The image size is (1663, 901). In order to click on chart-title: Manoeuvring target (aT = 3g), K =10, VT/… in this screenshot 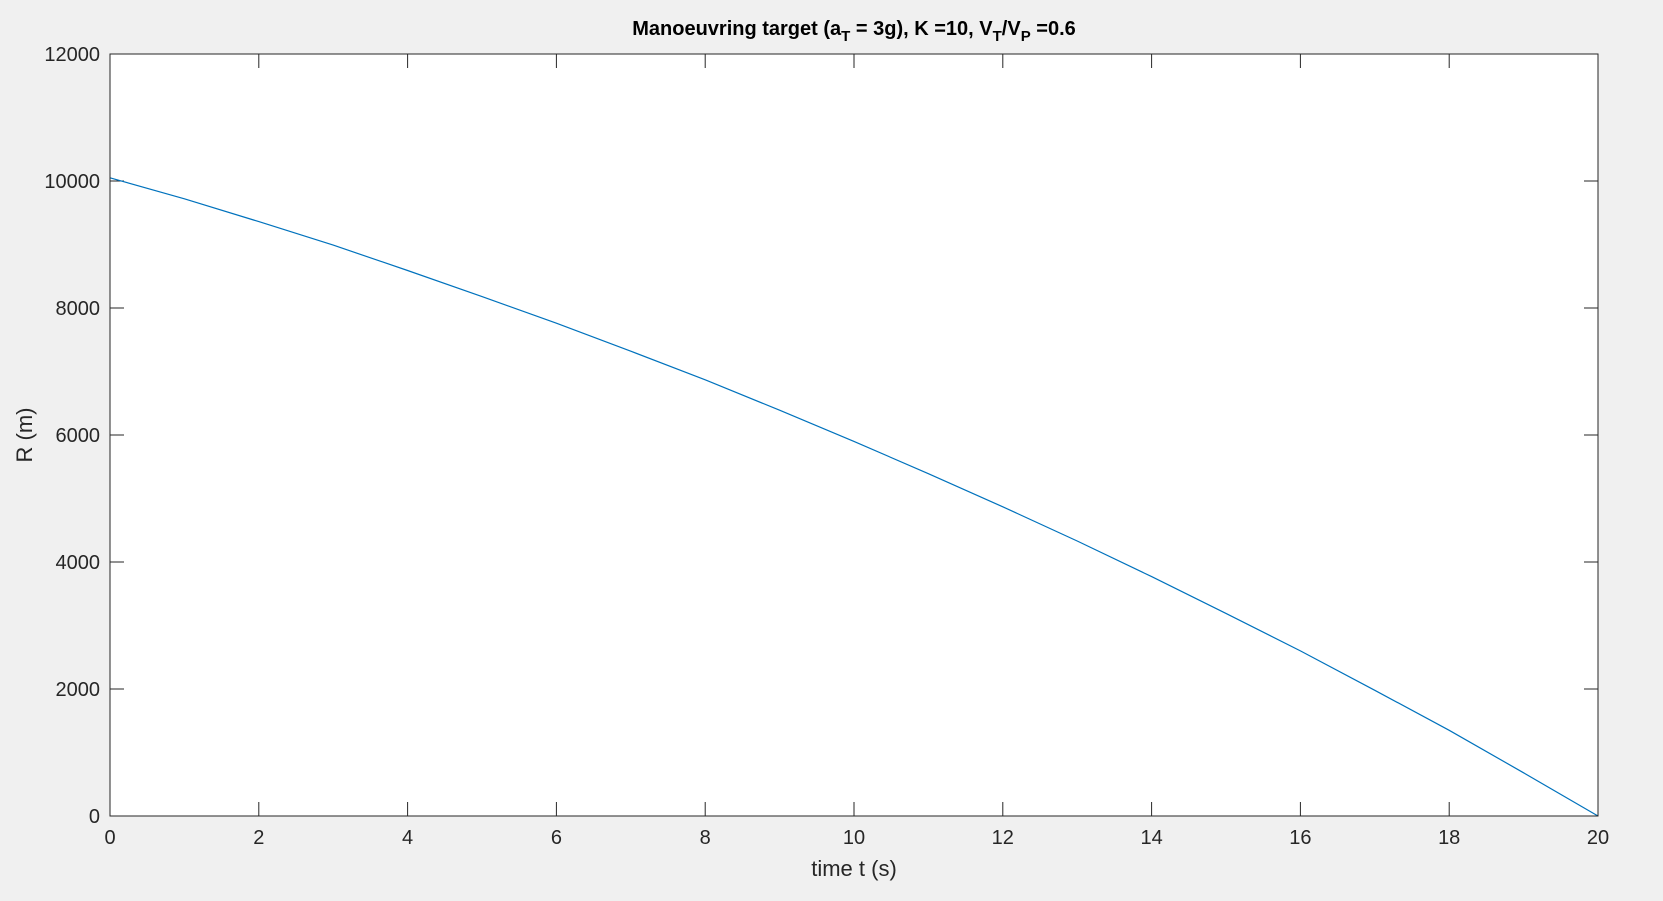, I will do `click(854, 31)`.